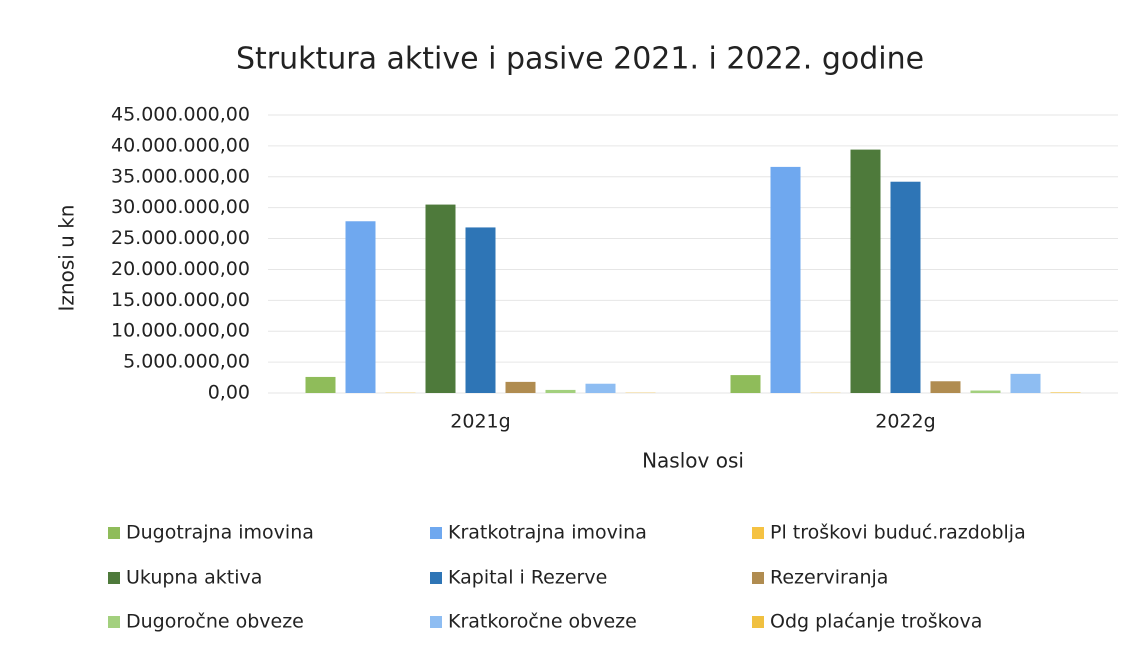 The height and width of the screenshot is (648, 1139). What do you see at coordinates (898, 533) in the screenshot?
I see `legend-label: Pl troškovi buduć.razdoblja` at bounding box center [898, 533].